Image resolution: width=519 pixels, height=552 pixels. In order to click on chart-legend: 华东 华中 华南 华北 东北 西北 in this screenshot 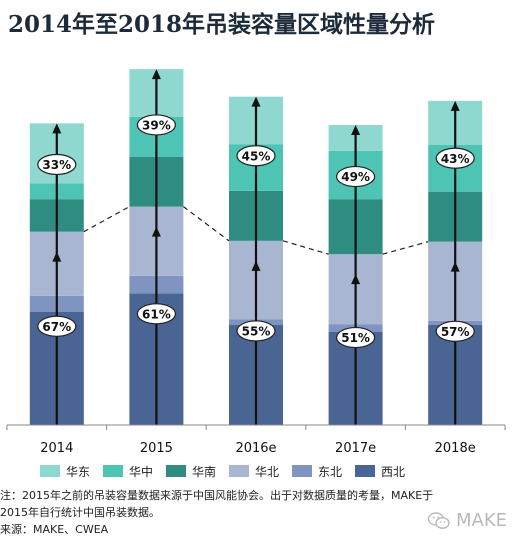, I will do `click(270, 471)`.